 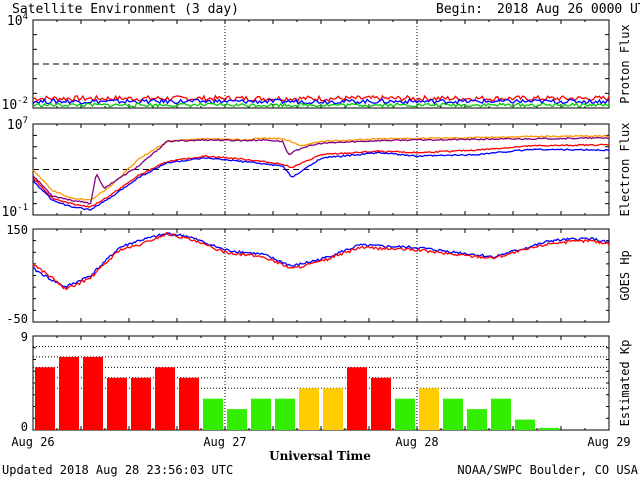 I want to click on proton-y-tick-label: 104, so click(x=17, y=20).